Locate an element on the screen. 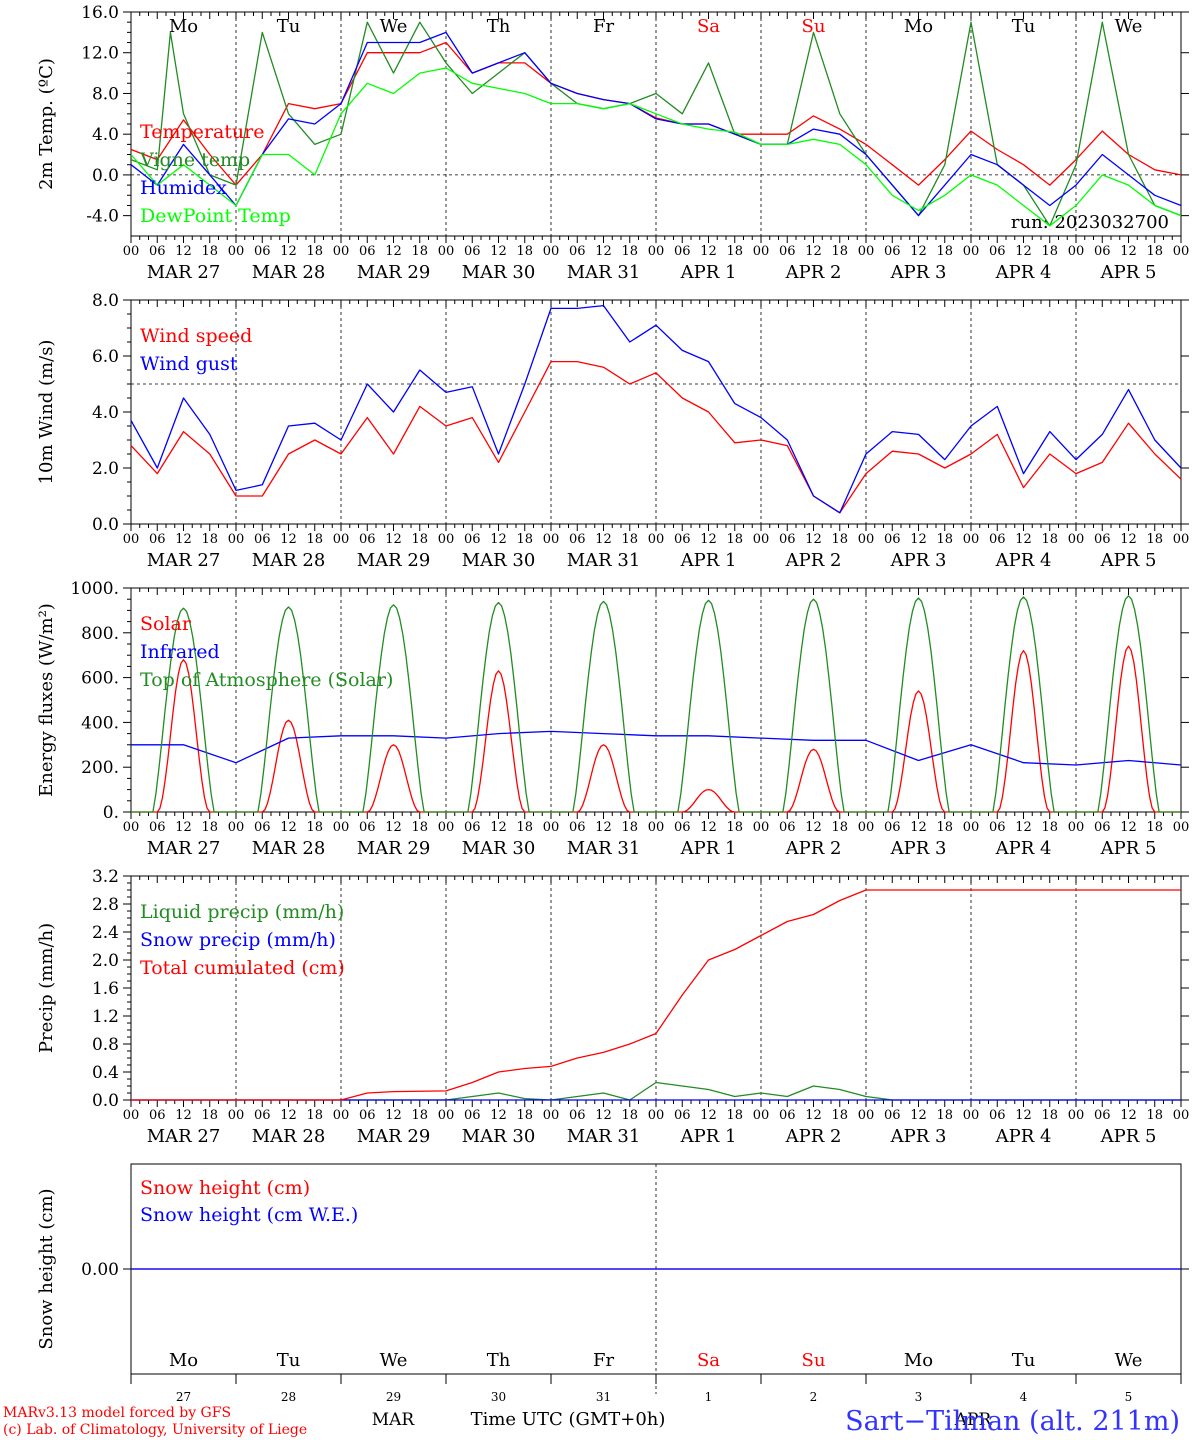  day-of-week-label: We is located at coordinates (394, 1360).